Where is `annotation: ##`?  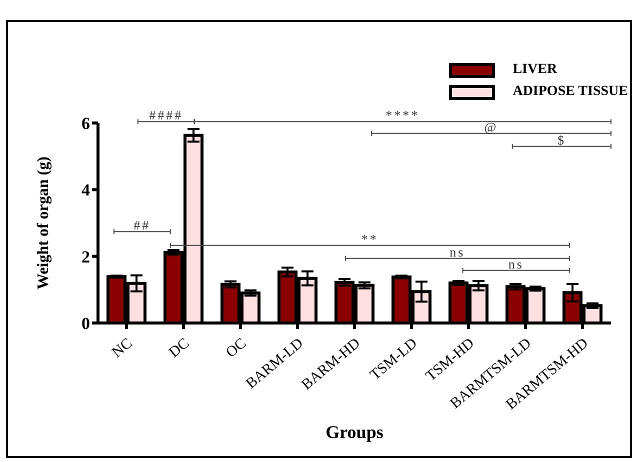 annotation: ## is located at coordinates (142, 225).